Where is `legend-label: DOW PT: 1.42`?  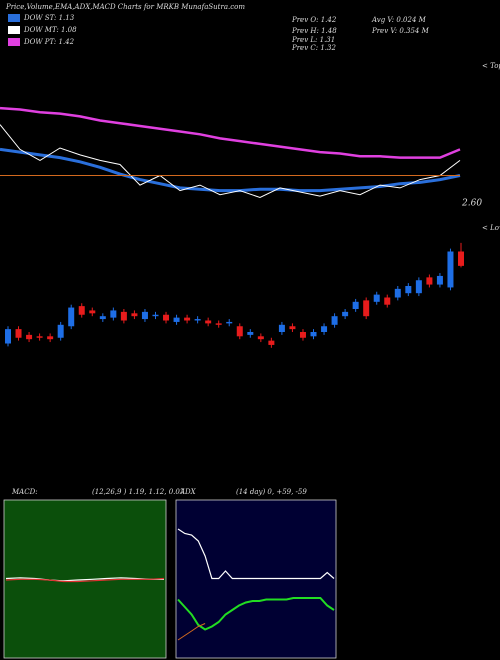 legend-label: DOW PT: 1.42 is located at coordinates (49, 42).